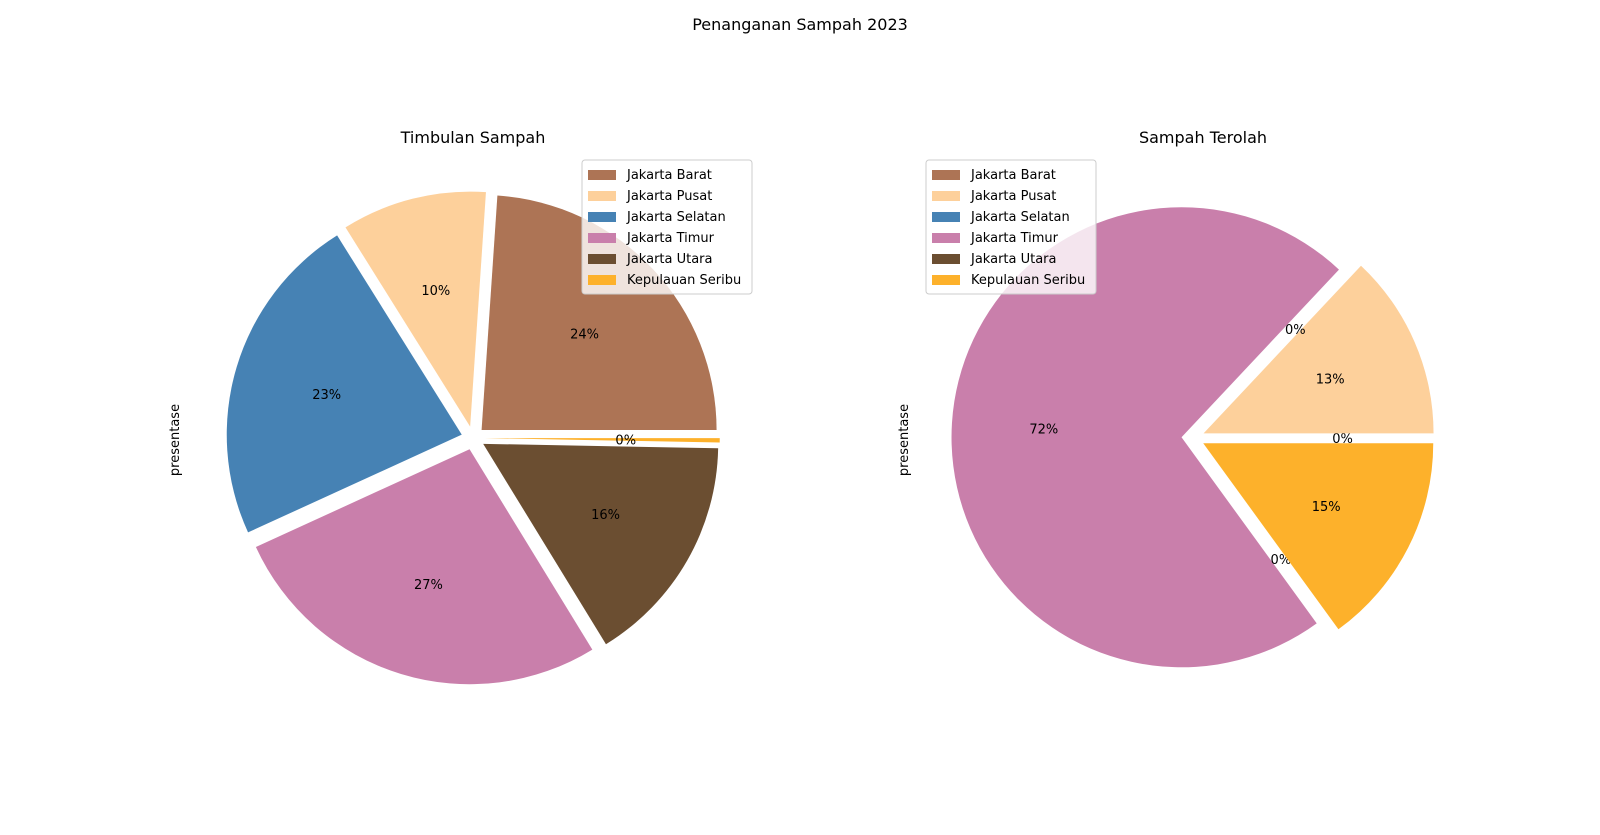 Image resolution: width=1600 pixels, height=835 pixels. I want to click on pct-label-jakarta-barat: 24%, so click(584, 335).